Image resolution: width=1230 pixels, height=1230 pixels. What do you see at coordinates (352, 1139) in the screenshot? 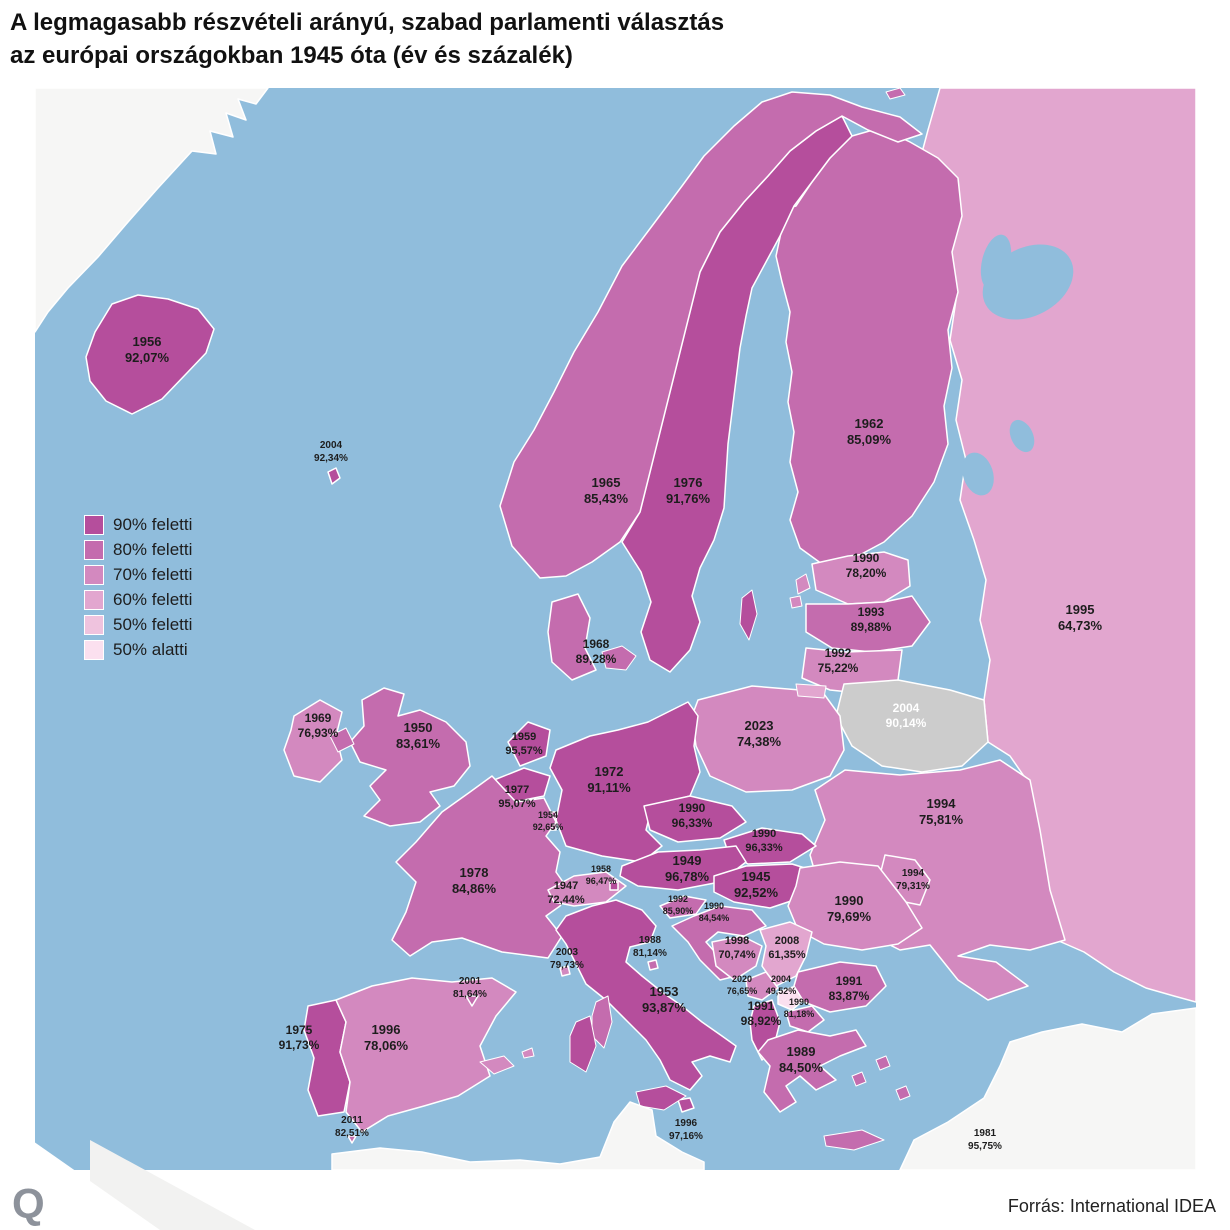
I see `country-region-gibraltar` at bounding box center [352, 1139].